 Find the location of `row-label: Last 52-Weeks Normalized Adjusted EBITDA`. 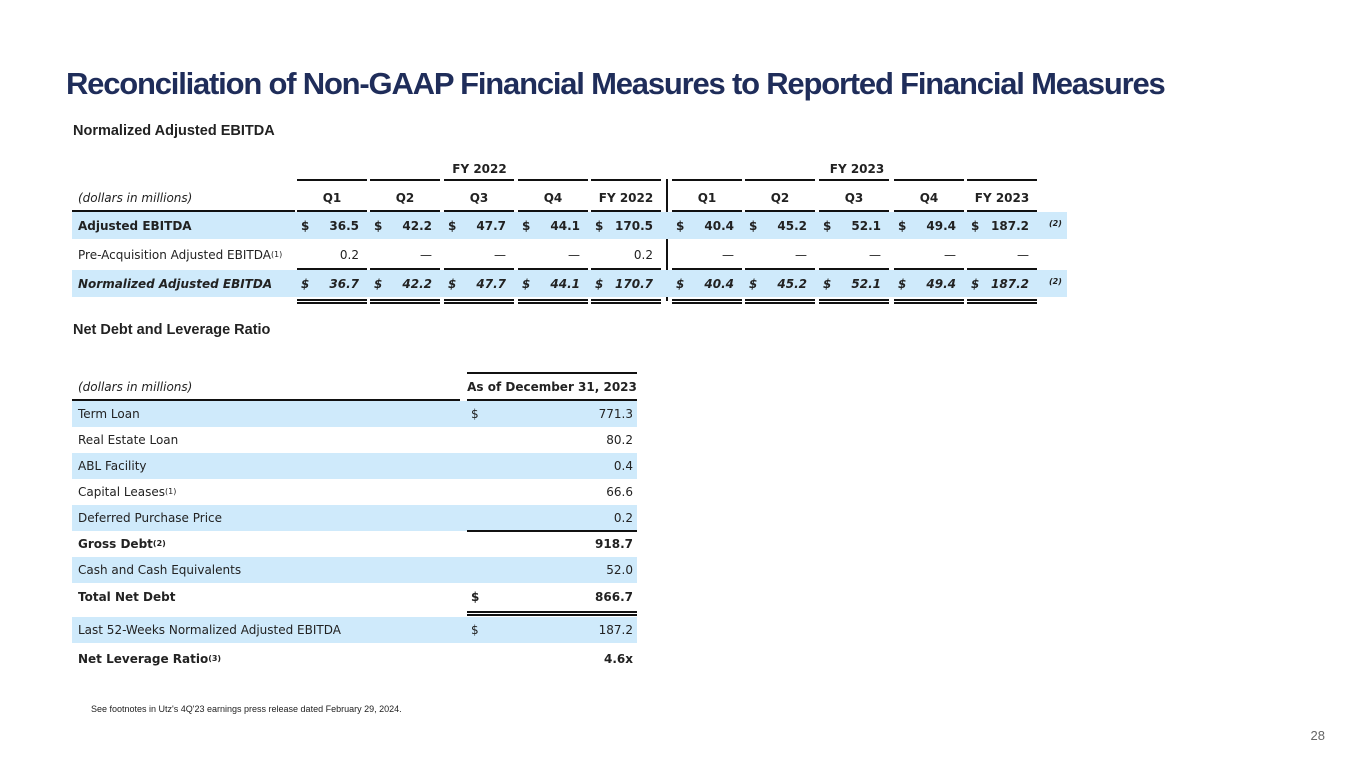

row-label: Last 52-Weeks Normalized Adjusted EBITDA is located at coordinates (209, 630).